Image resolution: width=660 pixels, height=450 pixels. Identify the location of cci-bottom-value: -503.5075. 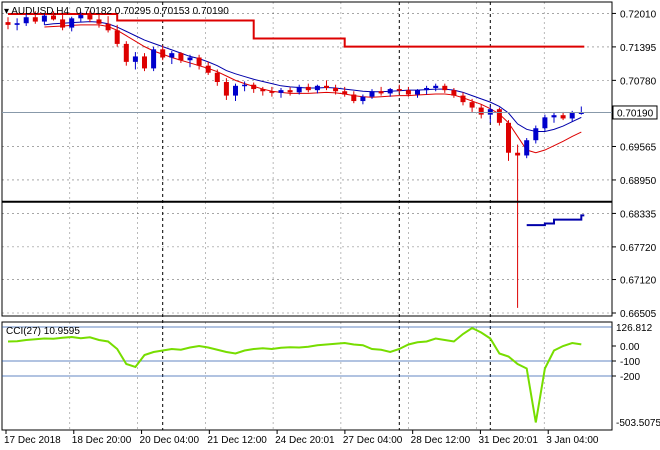
(638, 423).